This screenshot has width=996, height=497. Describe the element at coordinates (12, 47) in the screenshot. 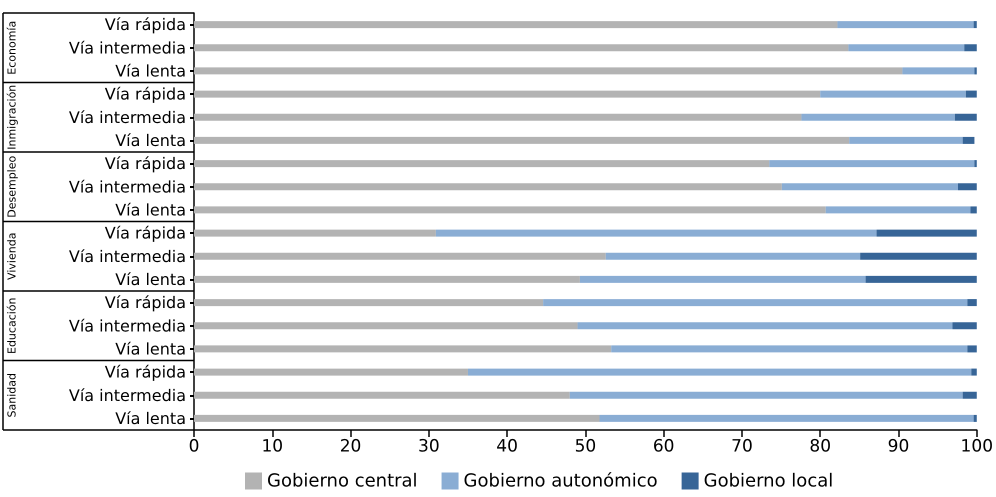

I see `text: Economía` at that location.